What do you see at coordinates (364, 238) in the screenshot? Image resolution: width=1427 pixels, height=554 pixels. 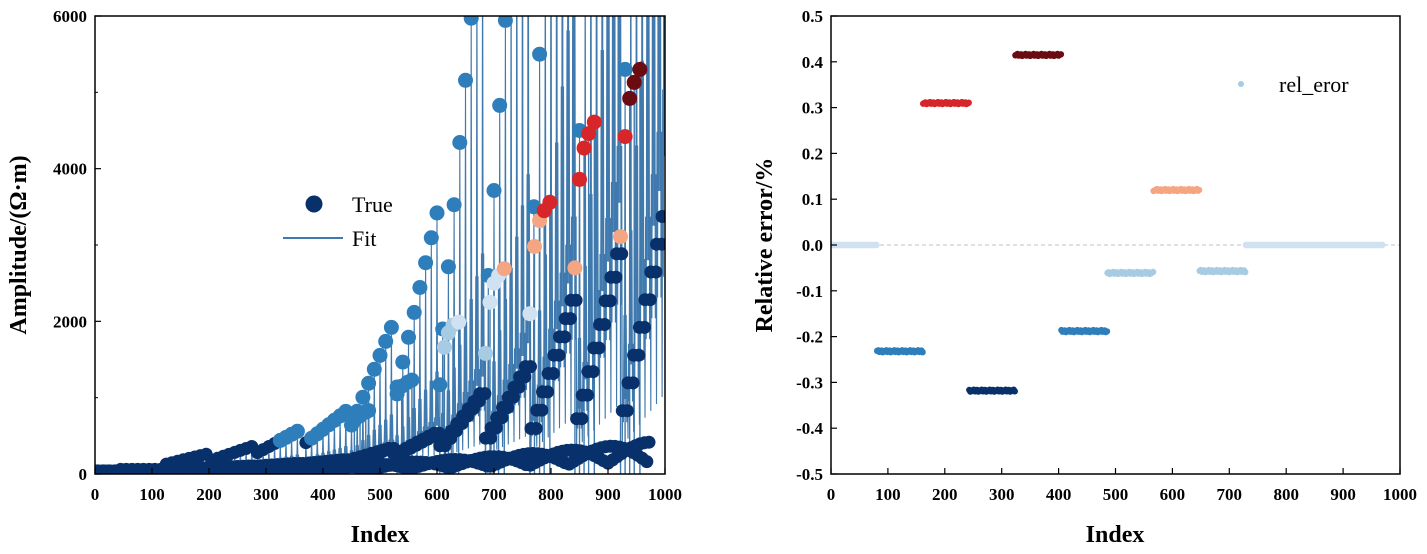 I see `legend-fit-label: Fit` at bounding box center [364, 238].